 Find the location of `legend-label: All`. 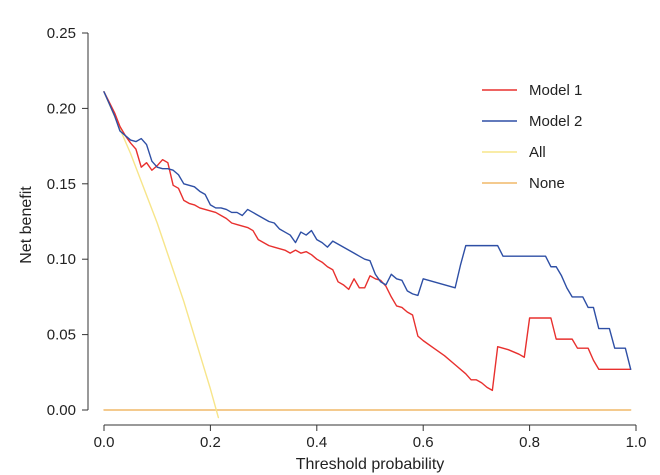

legend-label: All is located at coordinates (537, 152).